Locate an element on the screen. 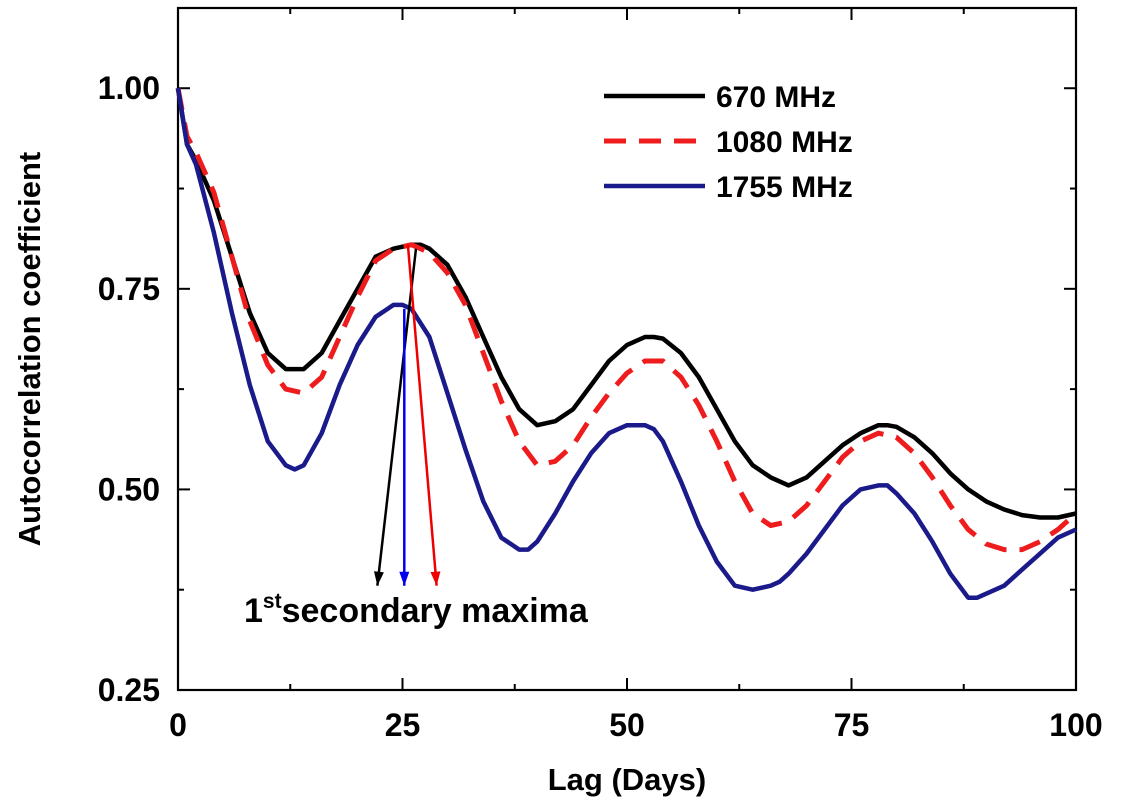  x-tick-label: 50 is located at coordinates (627, 725).